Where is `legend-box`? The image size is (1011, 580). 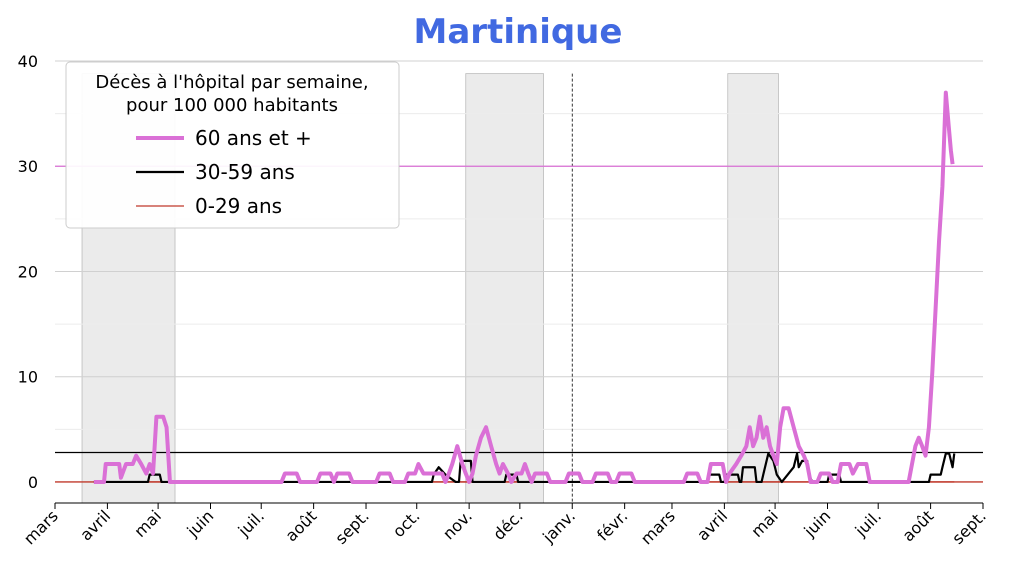
legend-box is located at coordinates (232, 145).